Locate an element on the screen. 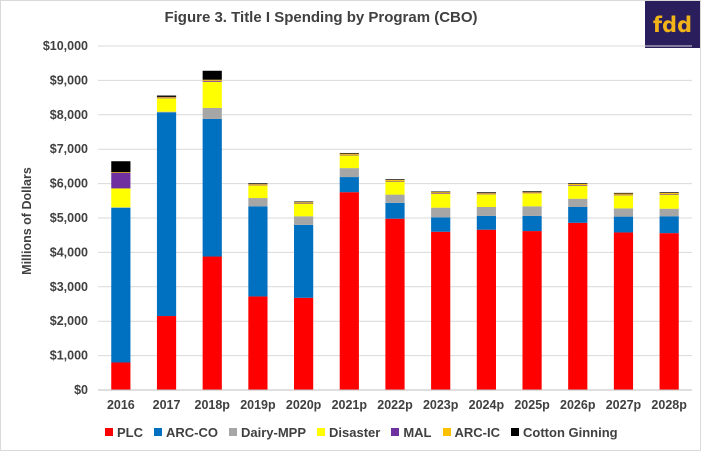  legend-item: MAL is located at coordinates (411, 432).